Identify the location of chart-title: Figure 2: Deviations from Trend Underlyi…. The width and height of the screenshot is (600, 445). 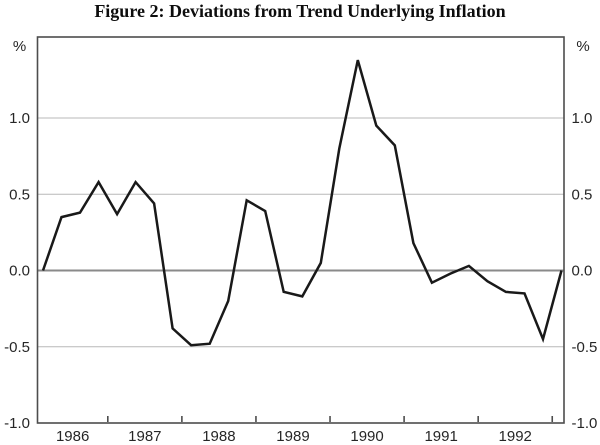
(300, 11).